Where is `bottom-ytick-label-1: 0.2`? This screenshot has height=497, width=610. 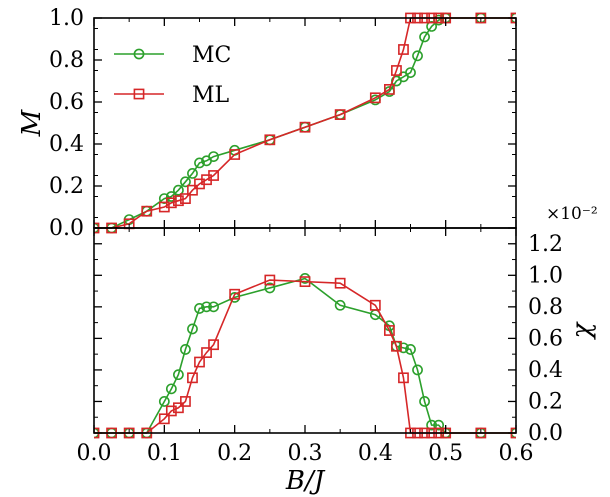 bottom-ytick-label-1: 0.2 is located at coordinates (545, 401).